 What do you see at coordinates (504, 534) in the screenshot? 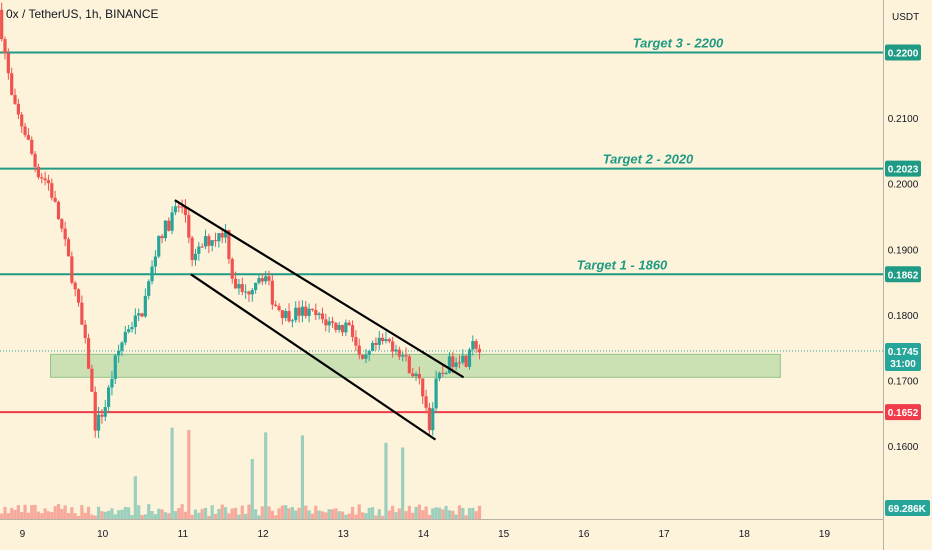
I see `time-tick-label: 15` at bounding box center [504, 534].